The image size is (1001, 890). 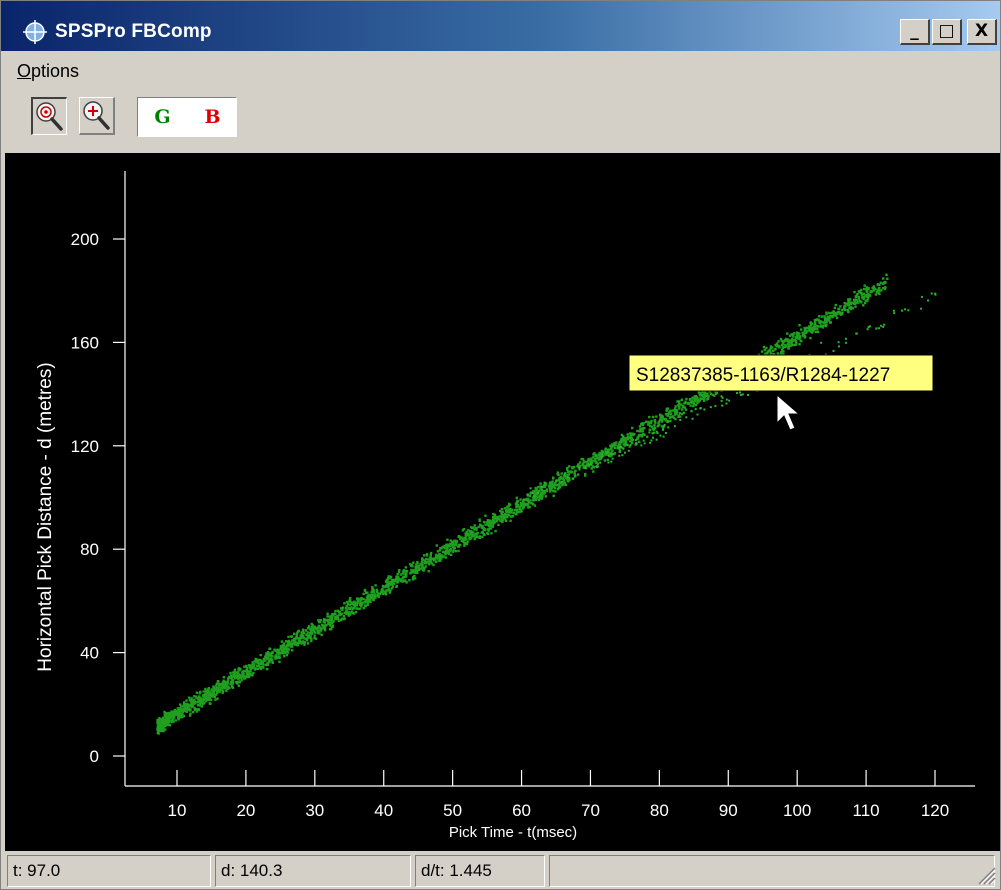 What do you see at coordinates (48, 71) in the screenshot?
I see `menu-options: Options` at bounding box center [48, 71].